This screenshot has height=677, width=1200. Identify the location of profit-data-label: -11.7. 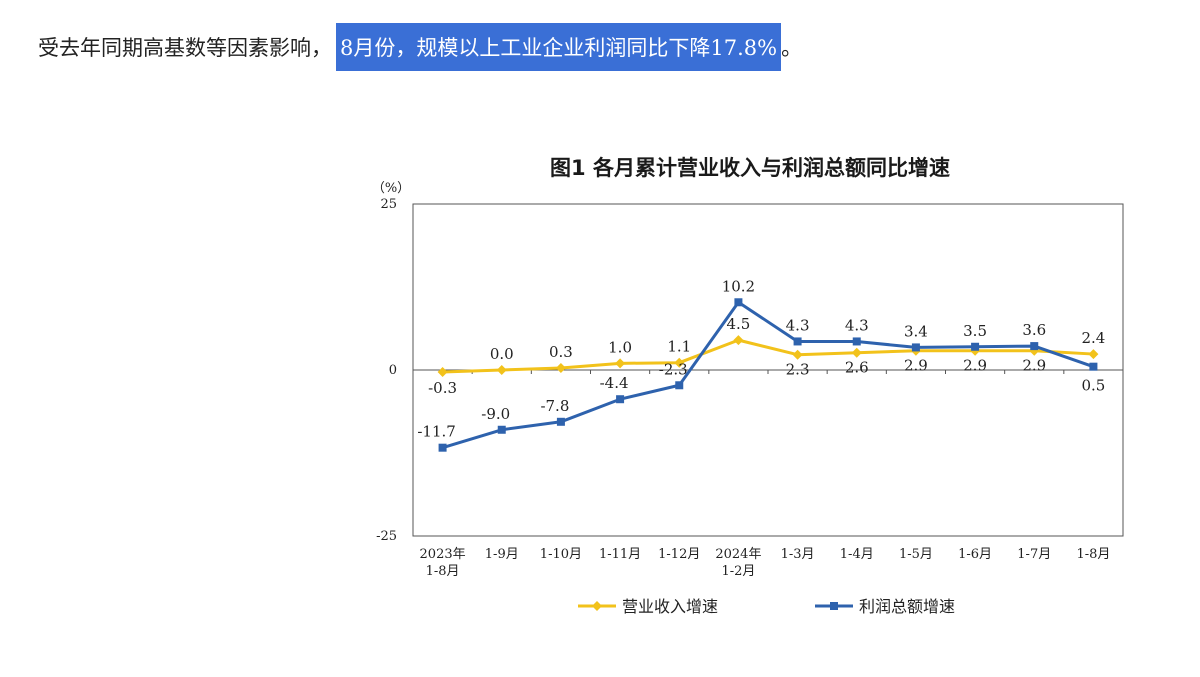
(436, 432).